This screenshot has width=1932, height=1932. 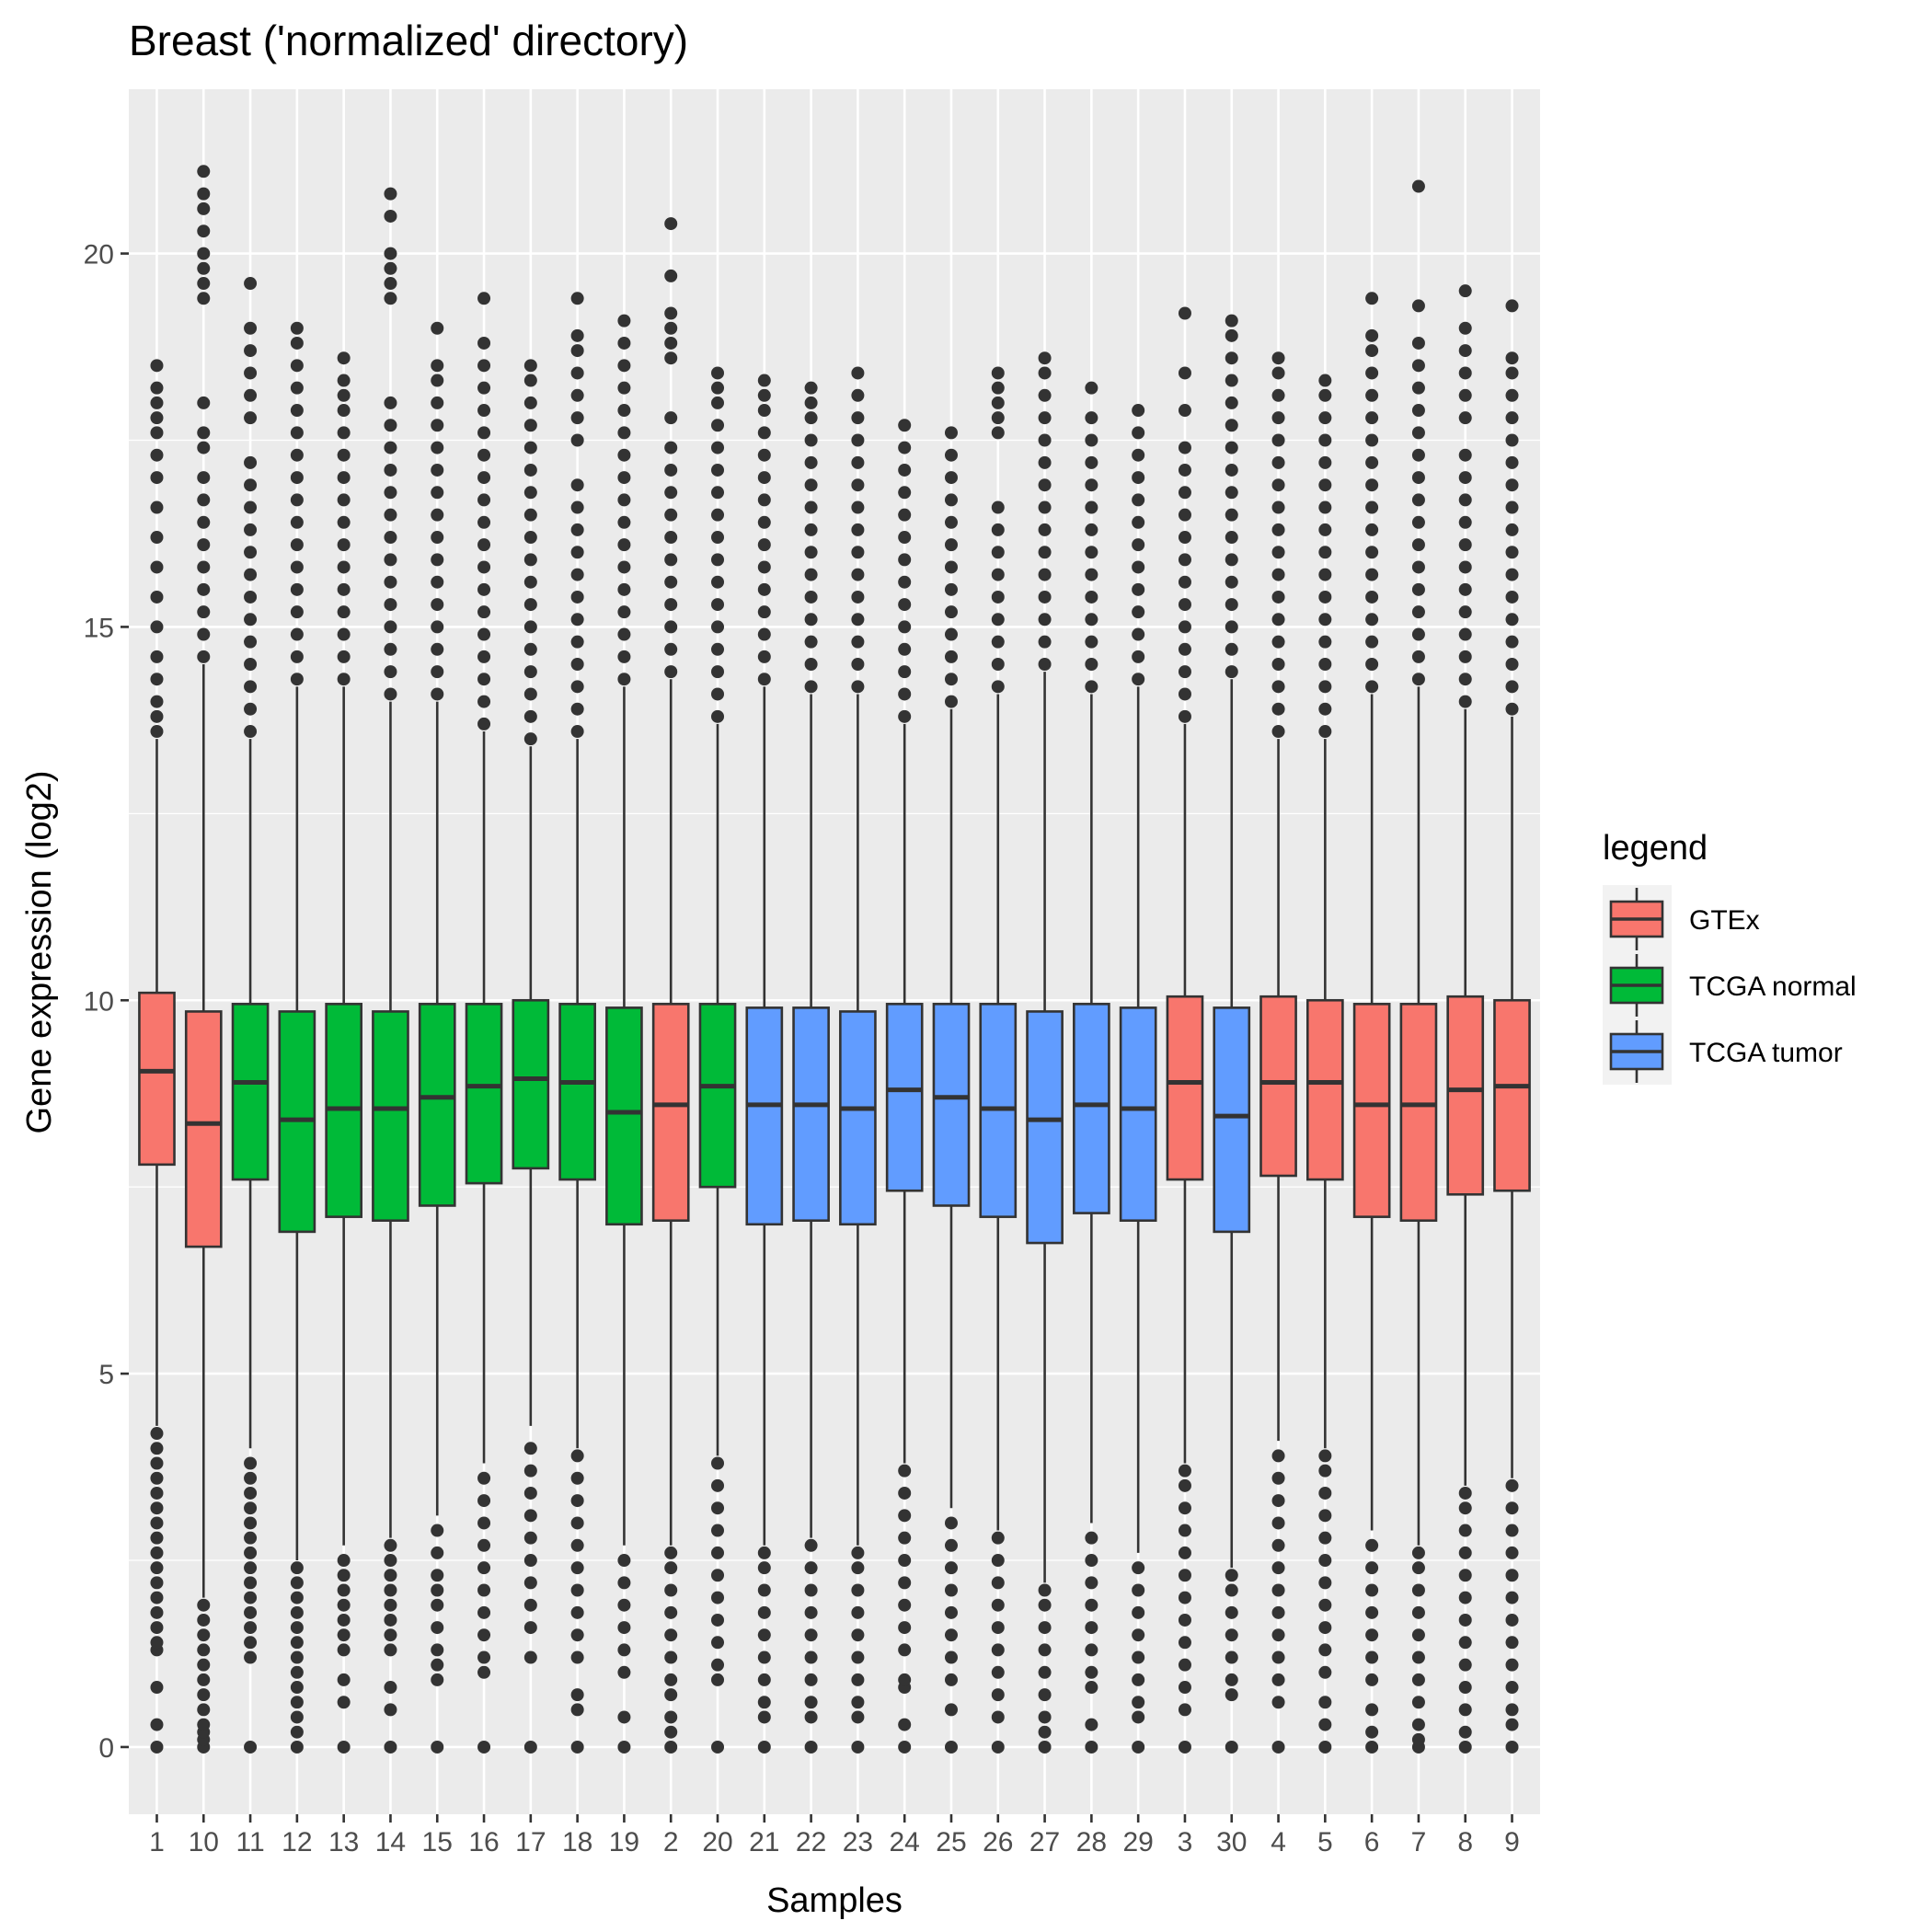 What do you see at coordinates (1512, 1842) in the screenshot?
I see `x-tick-label: 9` at bounding box center [1512, 1842].